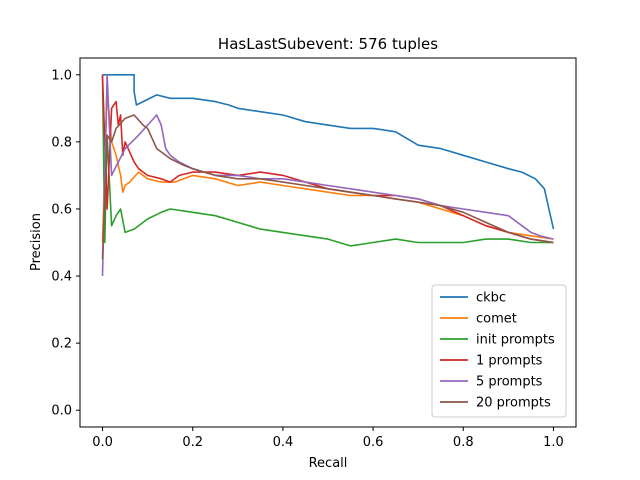 Image resolution: width=640 pixels, height=480 pixels. What do you see at coordinates (36, 242) in the screenshot?
I see `y-axis-label: Precision` at bounding box center [36, 242].